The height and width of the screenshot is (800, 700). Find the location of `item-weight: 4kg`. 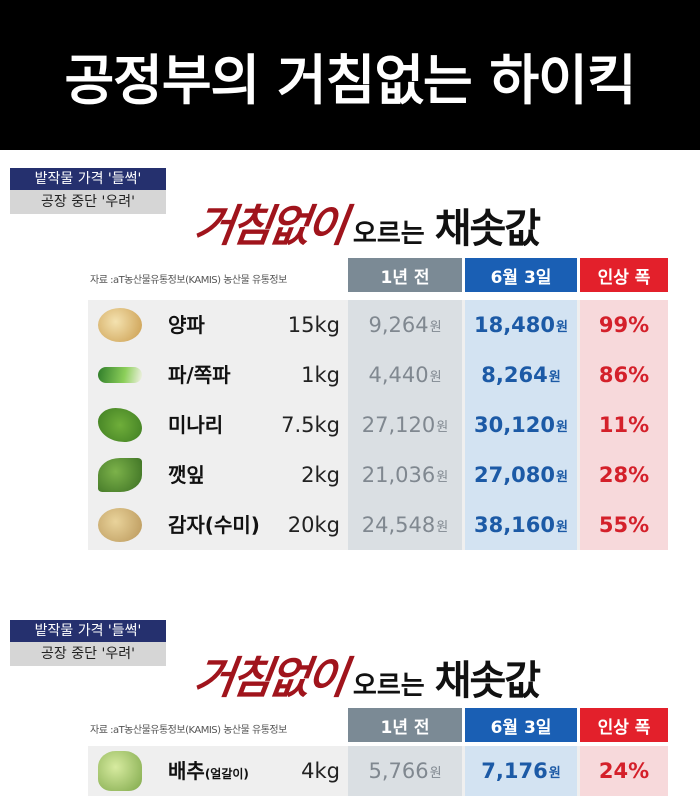

item-weight: 4kg is located at coordinates (320, 771).